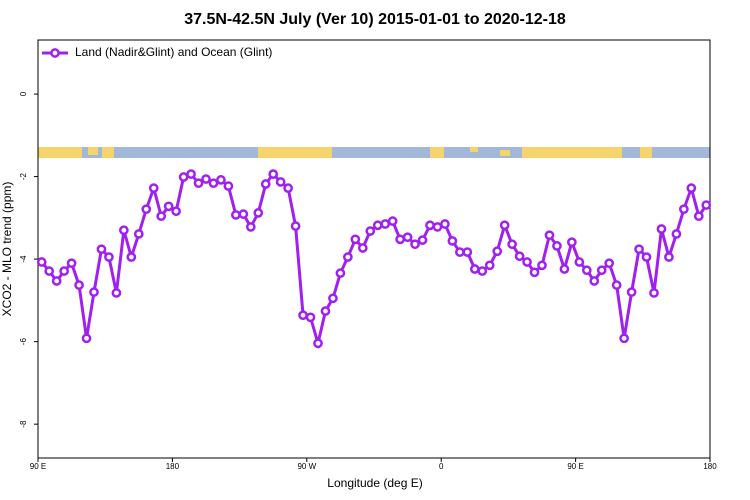  What do you see at coordinates (441, 466) in the screenshot?
I see `x-tick-label: 0` at bounding box center [441, 466].